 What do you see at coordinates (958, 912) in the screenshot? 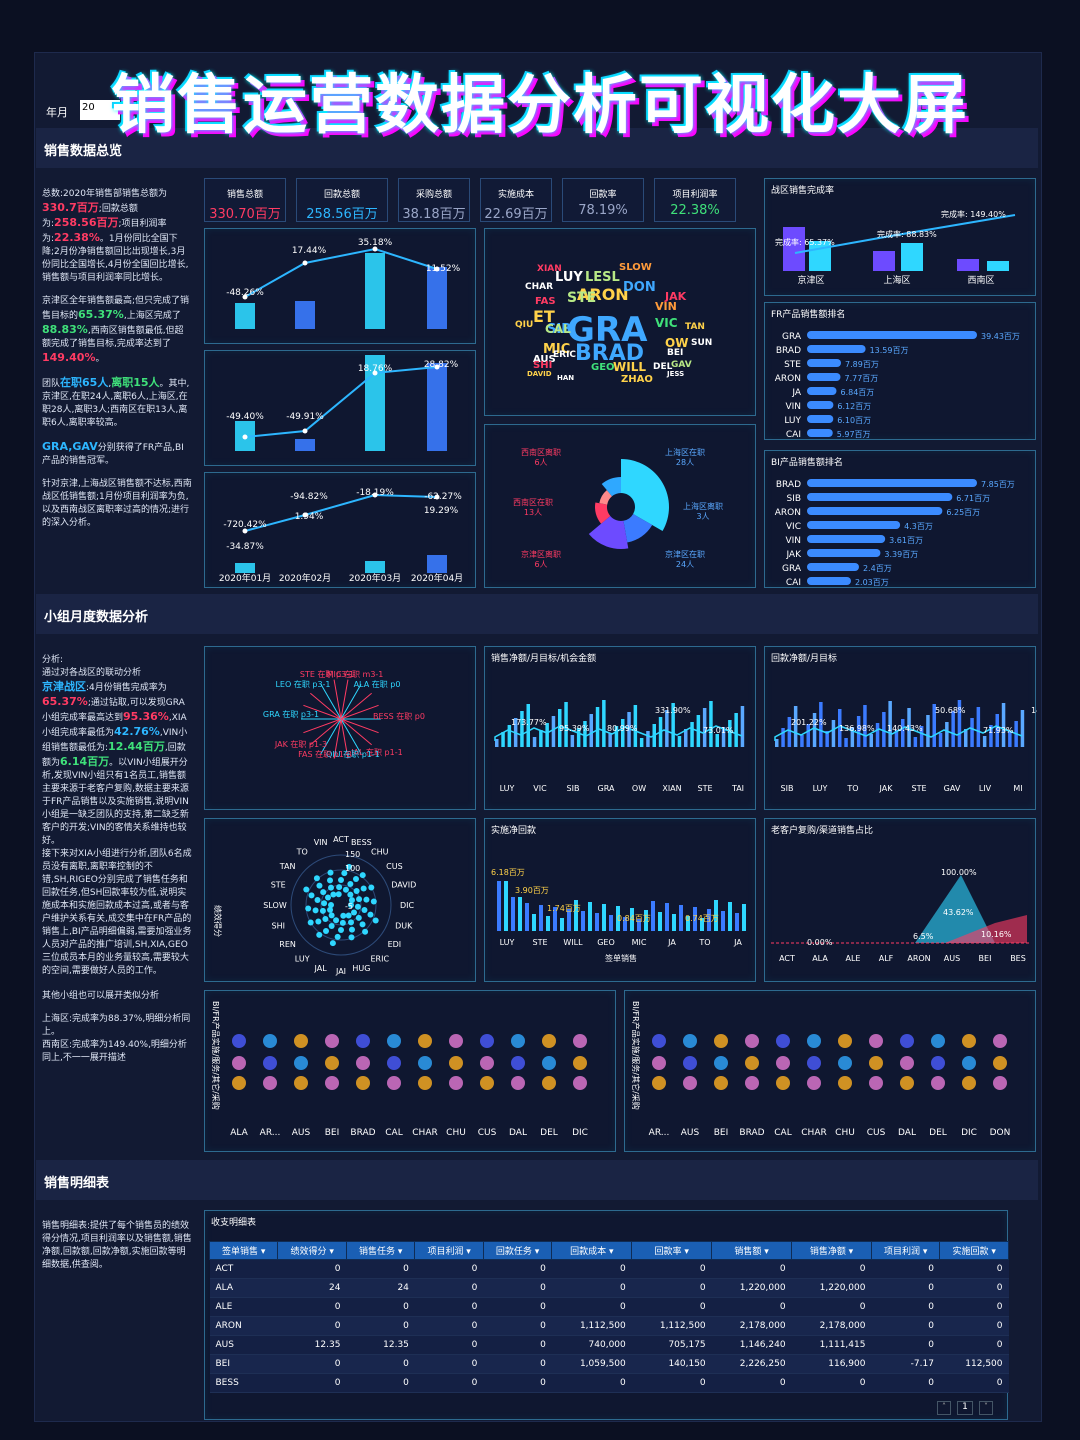
I see `data-label: 43.62%` at bounding box center [958, 912].